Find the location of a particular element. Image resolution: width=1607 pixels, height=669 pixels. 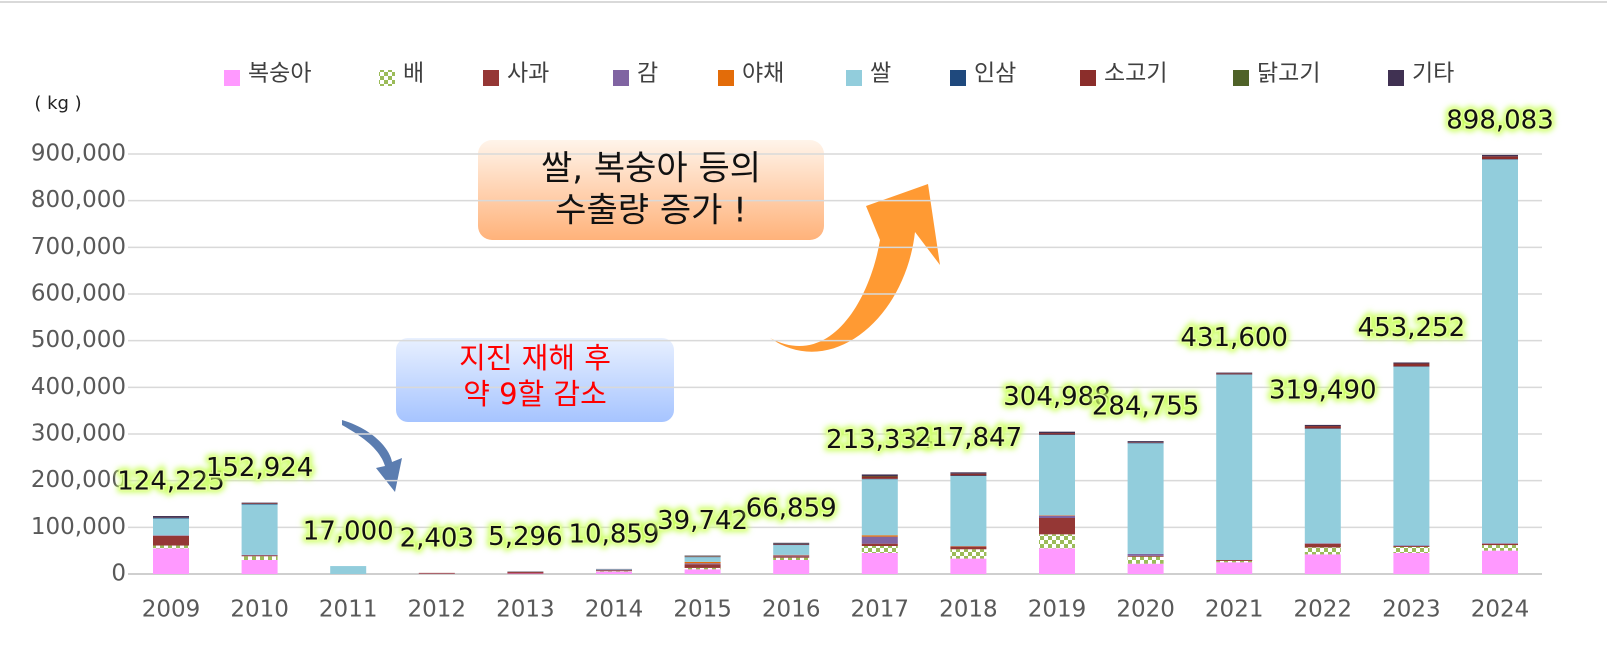

annotation: 쌀, 복숭아 등의 is located at coordinates (651, 169).